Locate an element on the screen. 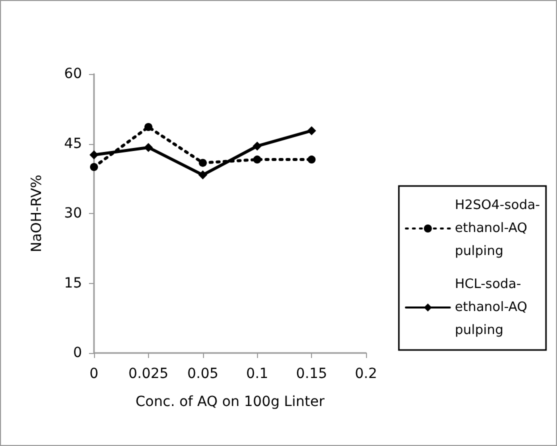 The image size is (557, 446). y-tick-label: 45 is located at coordinates (73, 144).